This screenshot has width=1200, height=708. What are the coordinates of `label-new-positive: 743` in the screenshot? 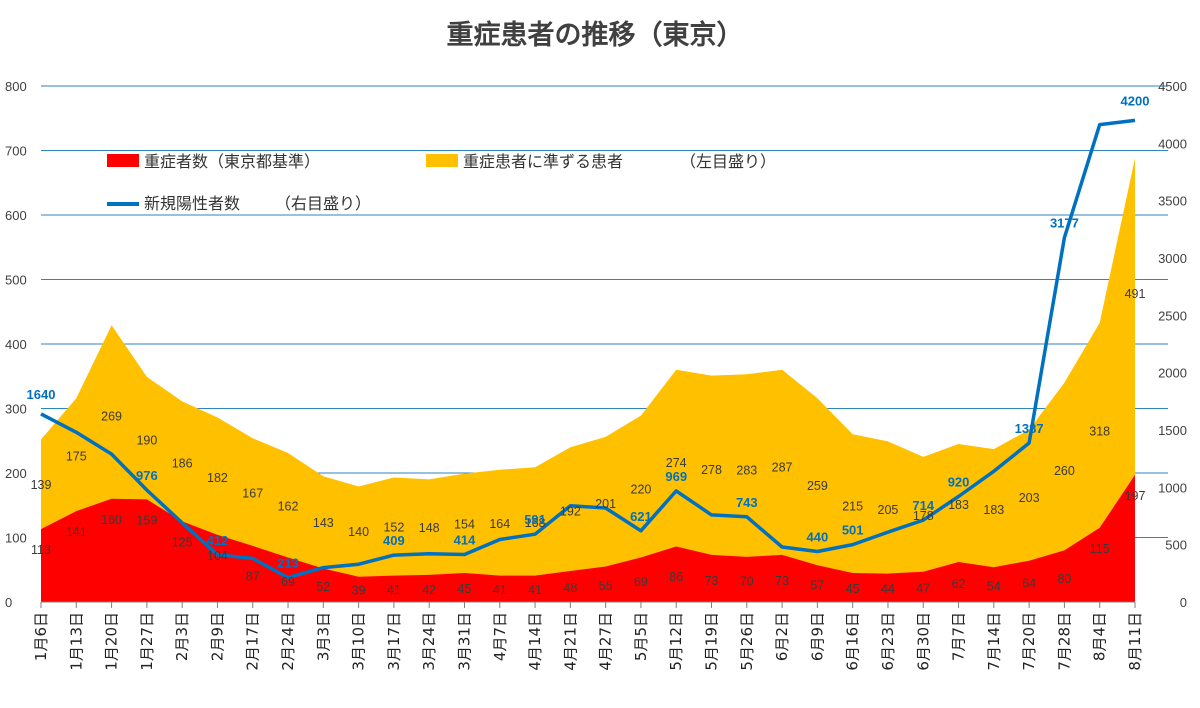 It's located at (747, 502).